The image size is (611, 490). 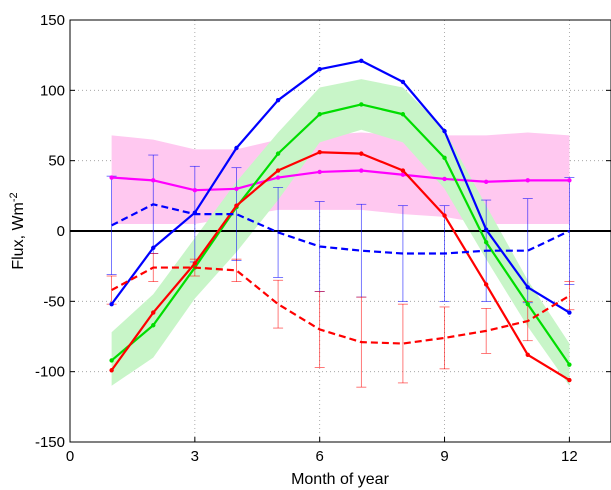 I want to click on x-tick-label: 9, so click(x=444, y=456).